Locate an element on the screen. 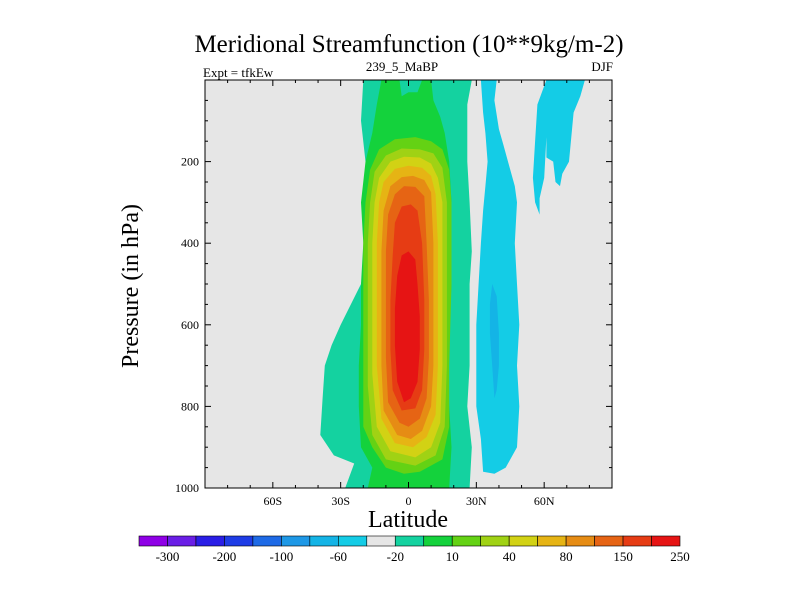 Image resolution: width=800 pixels, height=600 pixels. colorbar-label: 80 is located at coordinates (566, 556).